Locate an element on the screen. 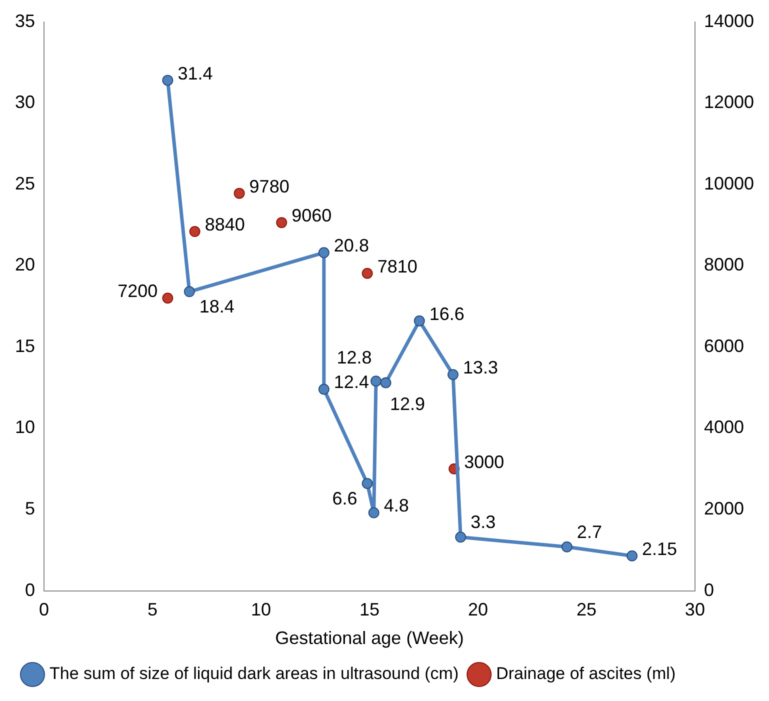  data-label: 7200 is located at coordinates (138, 291).